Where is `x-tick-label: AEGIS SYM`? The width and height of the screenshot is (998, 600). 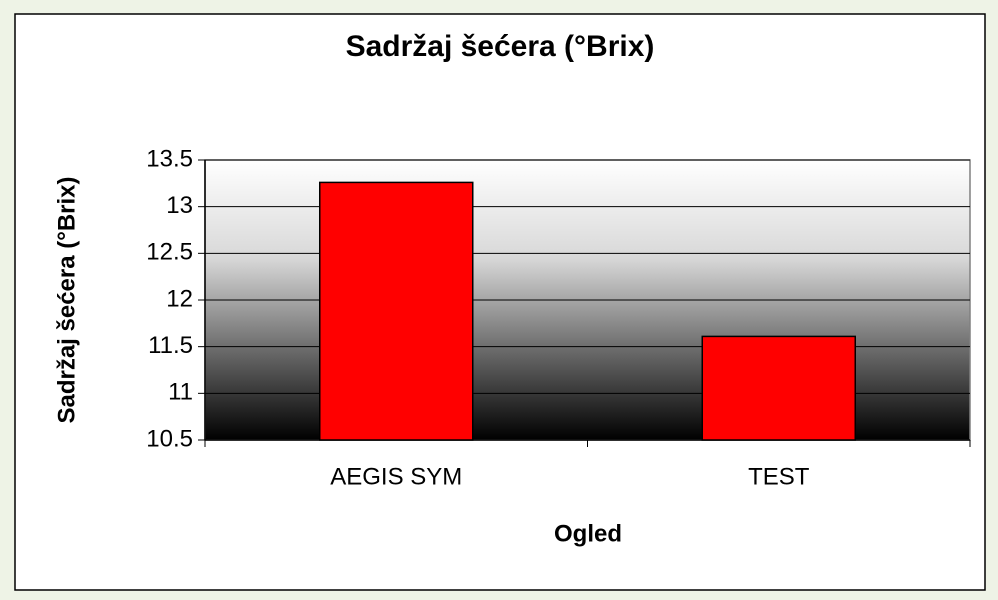
x-tick-label: AEGIS SYM is located at coordinates (396, 476).